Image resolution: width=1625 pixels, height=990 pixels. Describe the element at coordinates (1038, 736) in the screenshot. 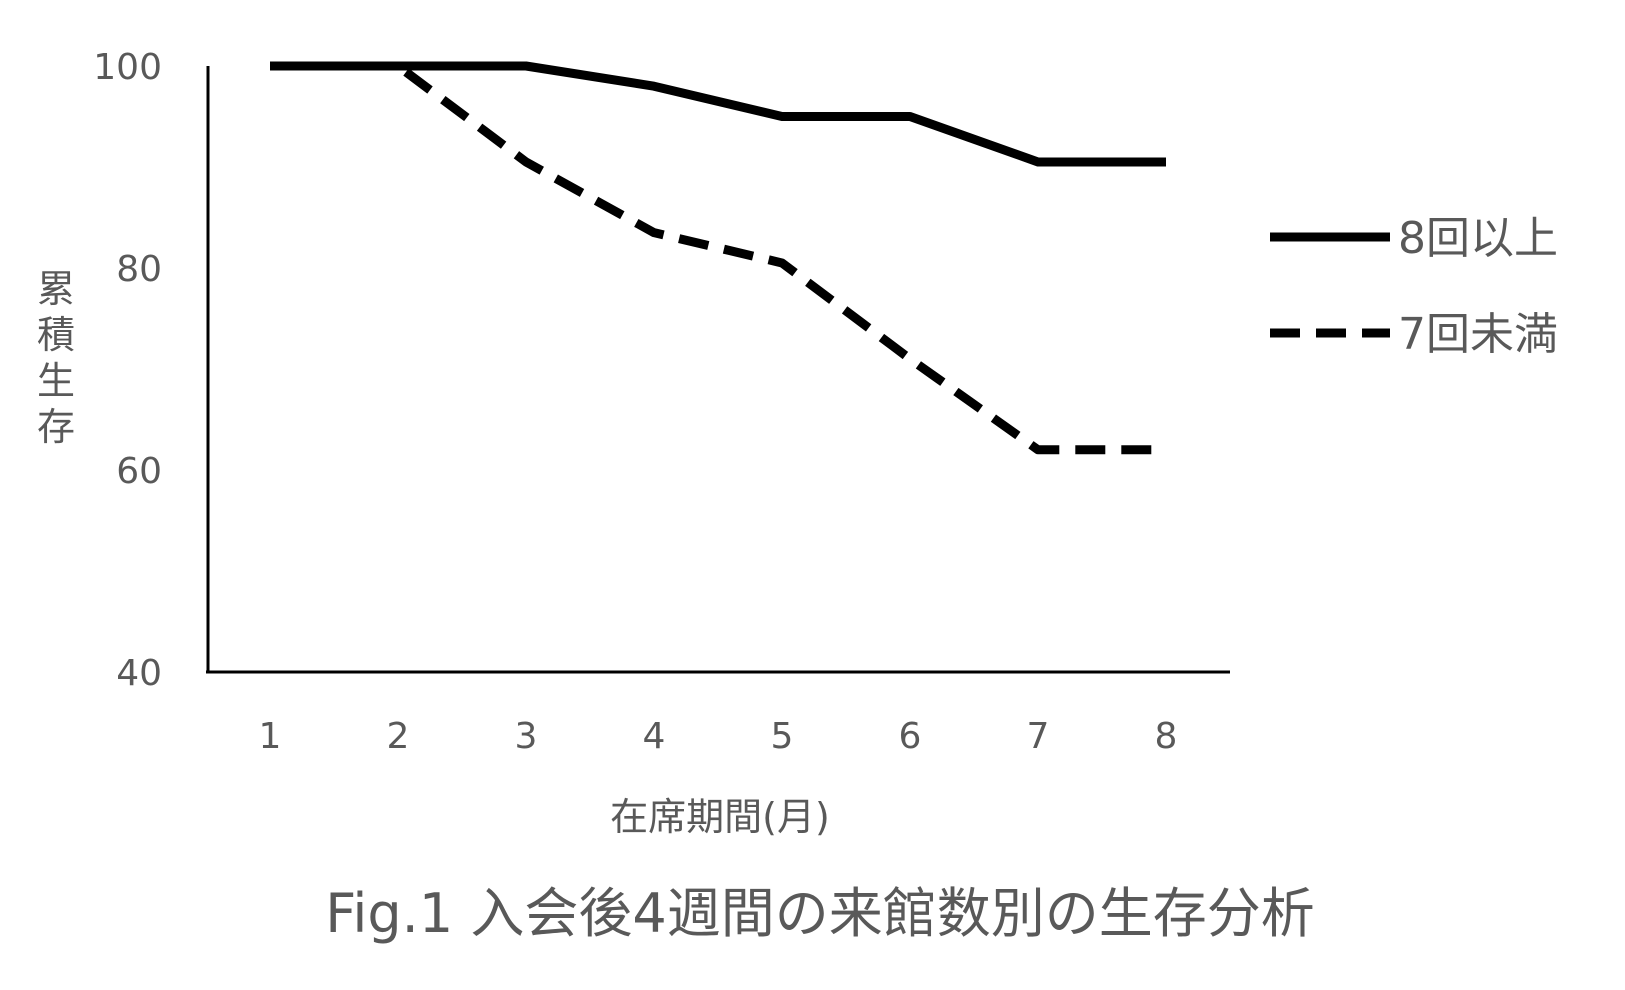

I see `x-tick-label: 7` at that location.